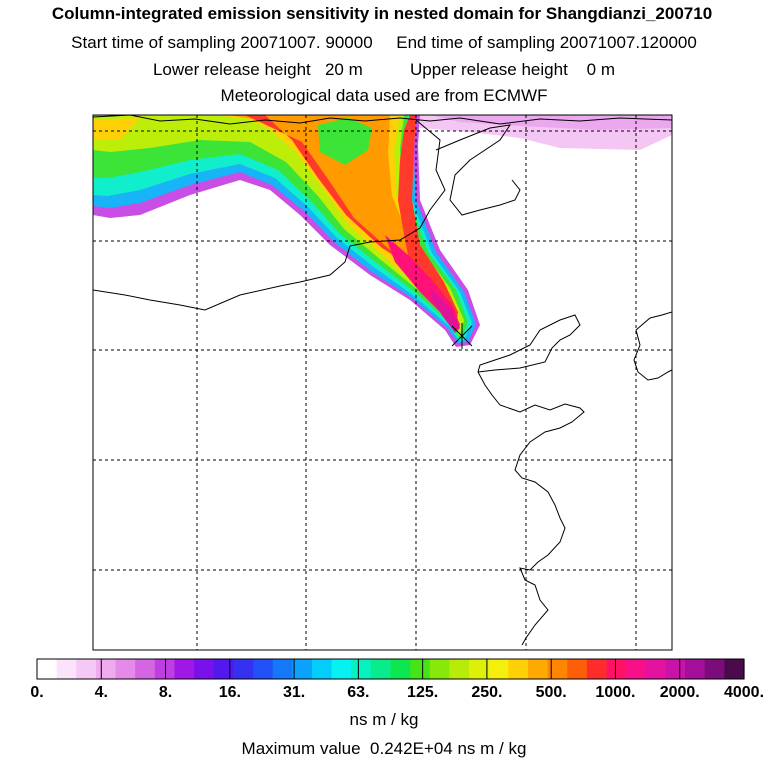 The height and width of the screenshot is (768, 768). I want to click on colorbar-tick-label: 8., so click(165, 692).